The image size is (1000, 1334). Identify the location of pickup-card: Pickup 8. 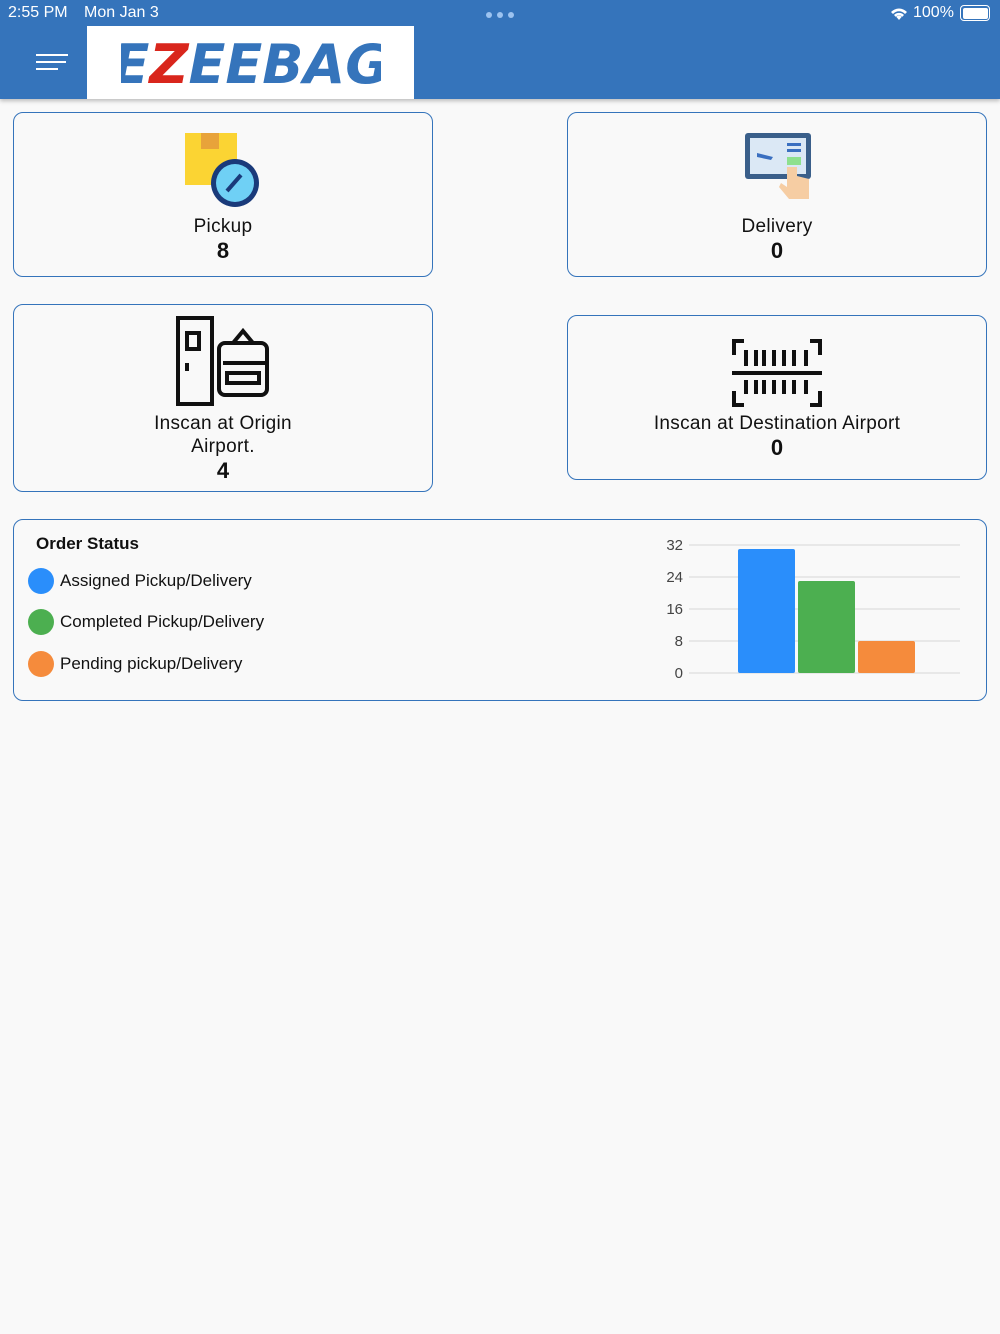
(223, 194).